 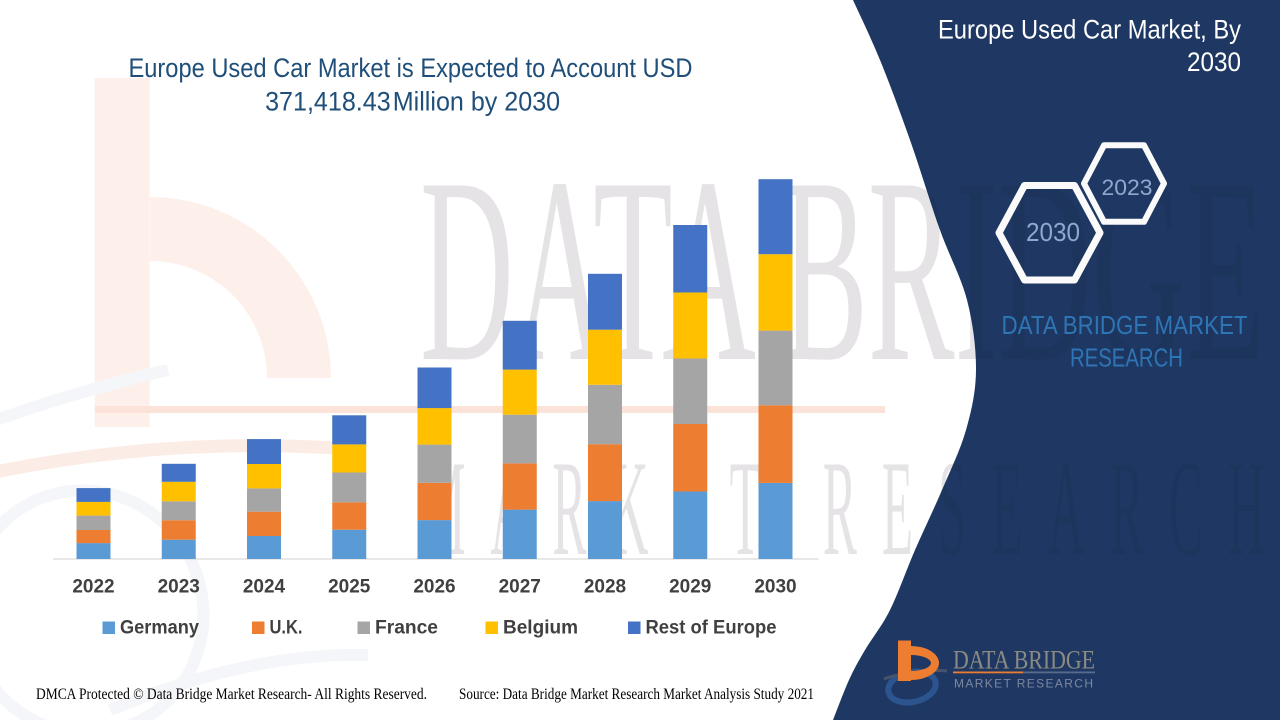 What do you see at coordinates (159, 628) in the screenshot?
I see `svg-text: Germany` at bounding box center [159, 628].